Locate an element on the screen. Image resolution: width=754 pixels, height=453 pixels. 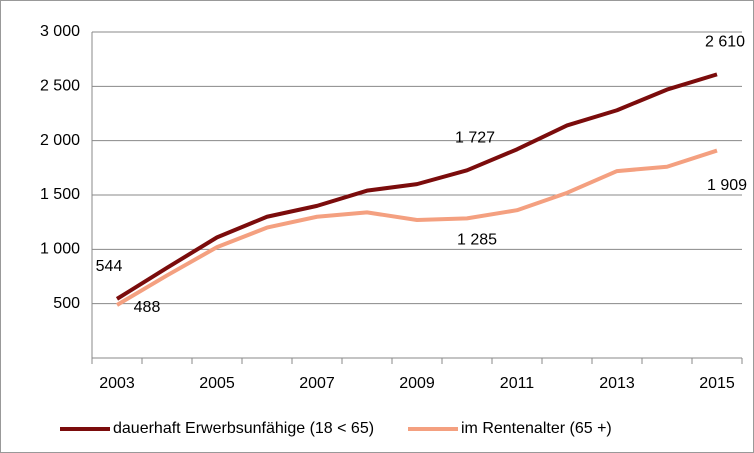
x-tick-label: 2013 is located at coordinates (617, 383).